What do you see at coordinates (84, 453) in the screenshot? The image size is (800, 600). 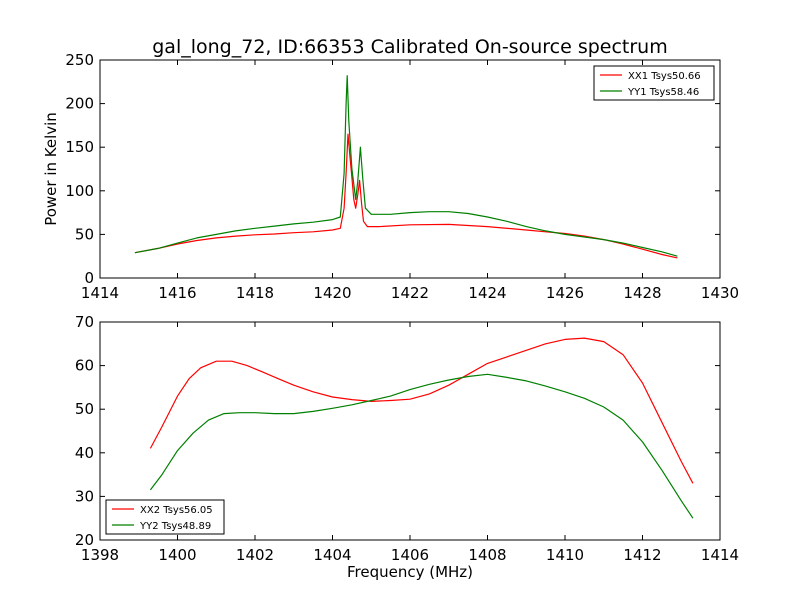 I see `y-tick-label: 40` at bounding box center [84, 453].